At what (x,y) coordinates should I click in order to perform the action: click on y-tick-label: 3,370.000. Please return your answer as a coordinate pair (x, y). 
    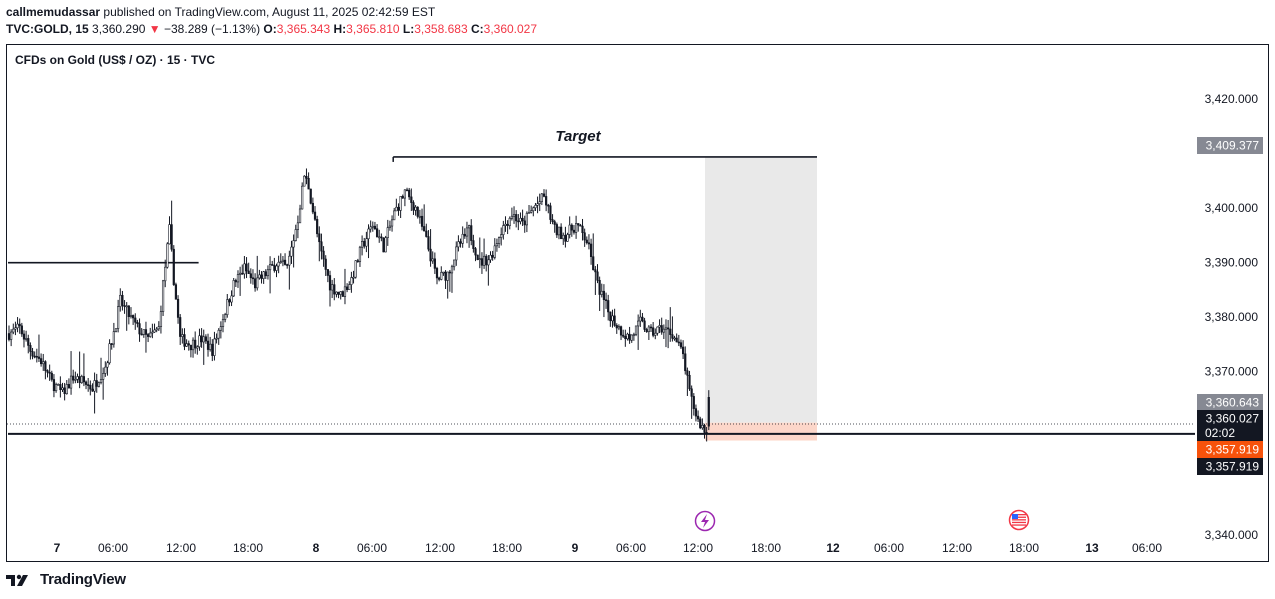
    Looking at the image, I should click on (1232, 372).